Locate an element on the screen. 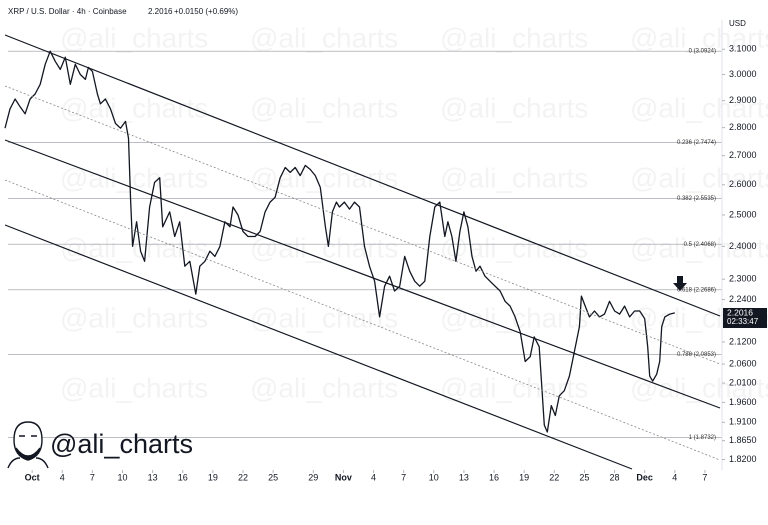  fib-level-label: 0.5 (2.4068) is located at coordinates (700, 245).